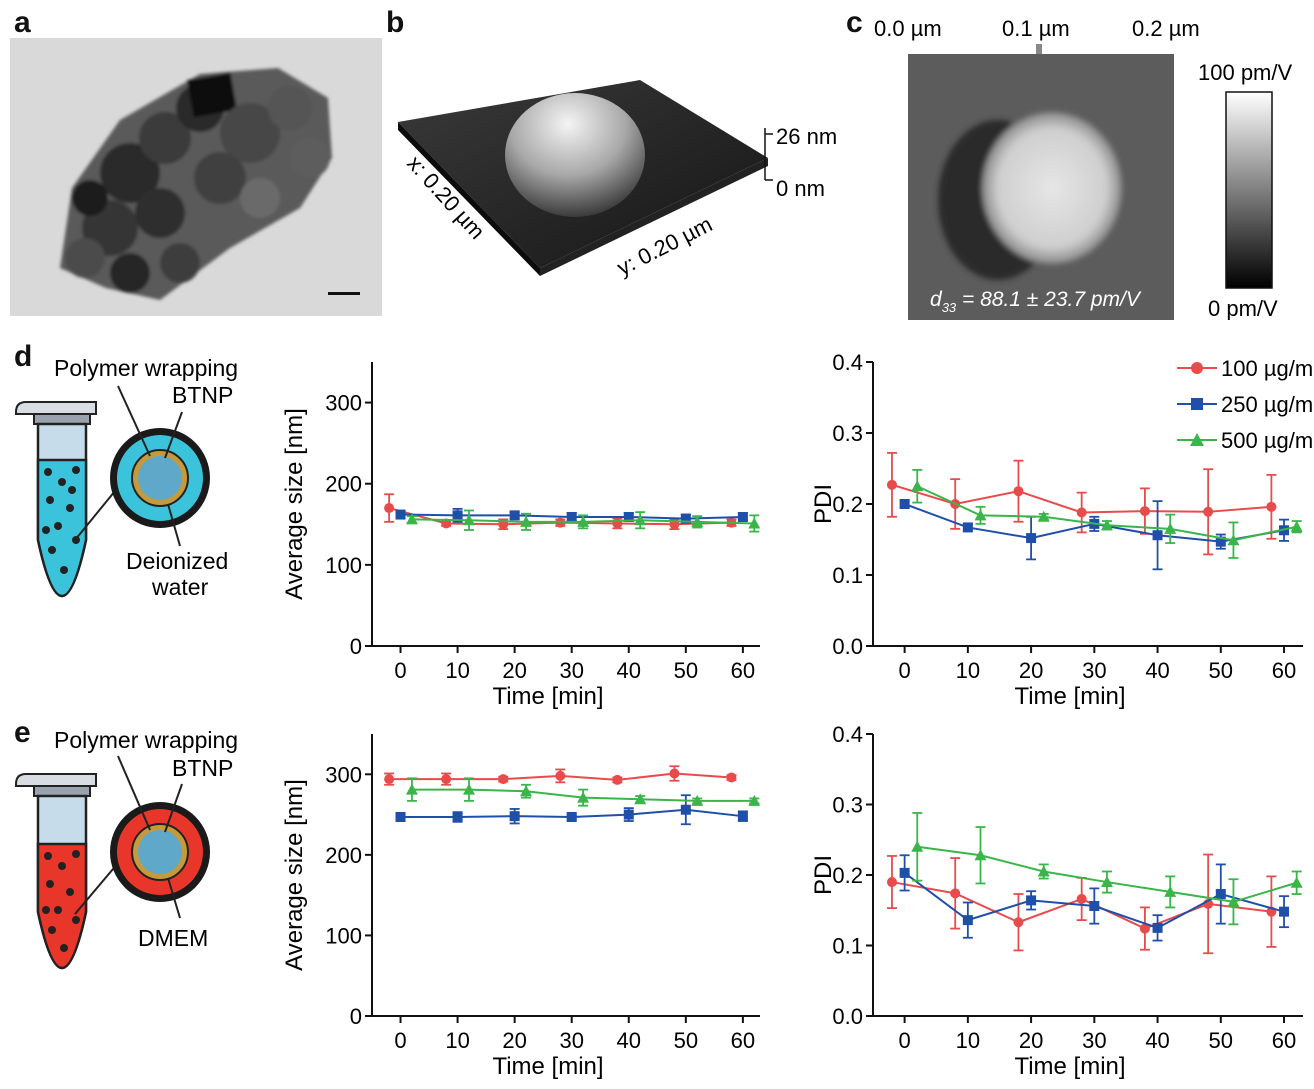  Describe the element at coordinates (196, 177) in the screenshot. I see `tem-image` at that location.